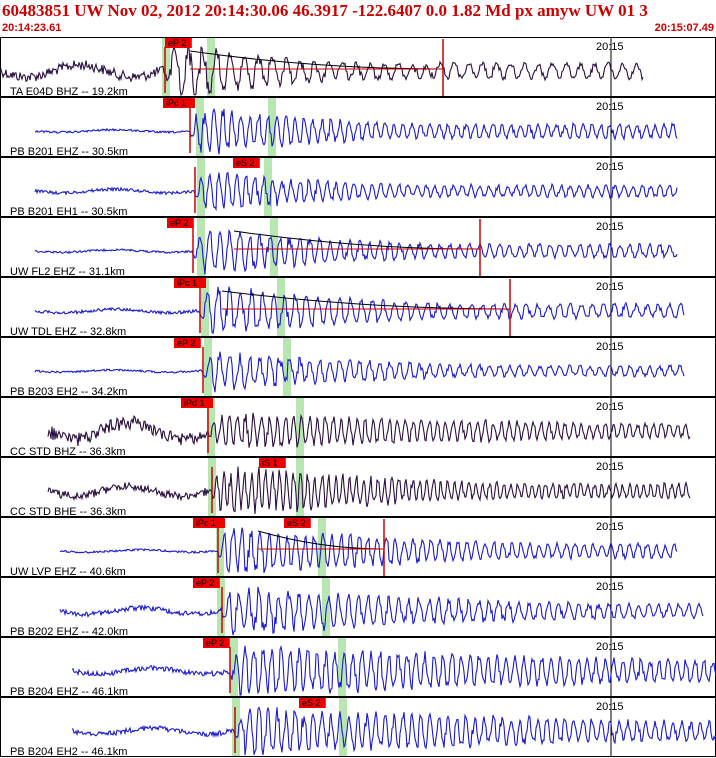  I want to click on pick-label: iS 1, so click(270, 463).